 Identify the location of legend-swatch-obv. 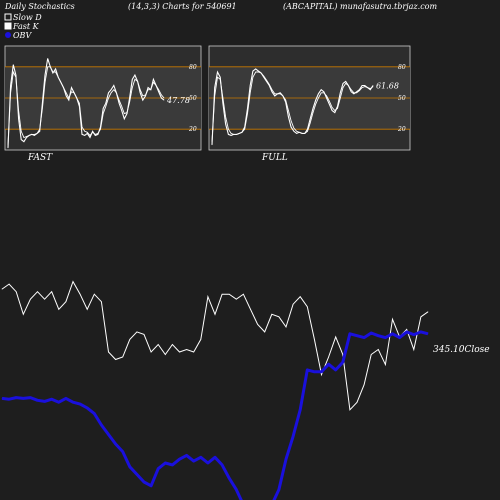
(8, 35).